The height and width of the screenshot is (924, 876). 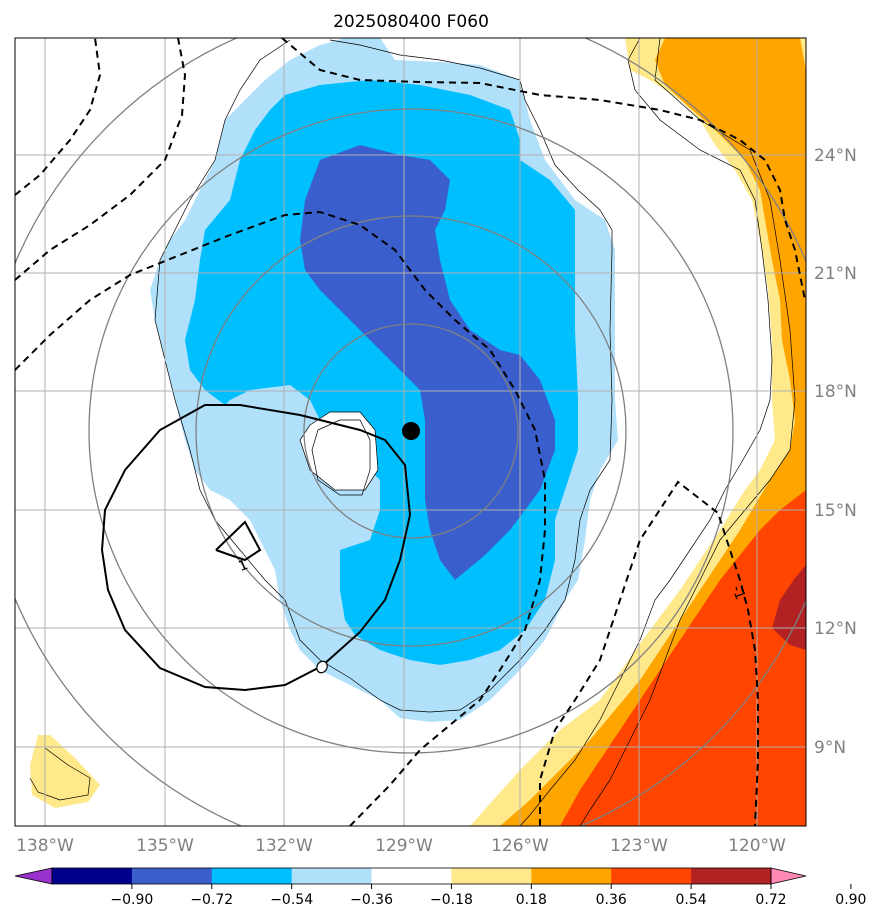 What do you see at coordinates (835, 511) in the screenshot?
I see `lat-tick-label: 15°N` at bounding box center [835, 511].